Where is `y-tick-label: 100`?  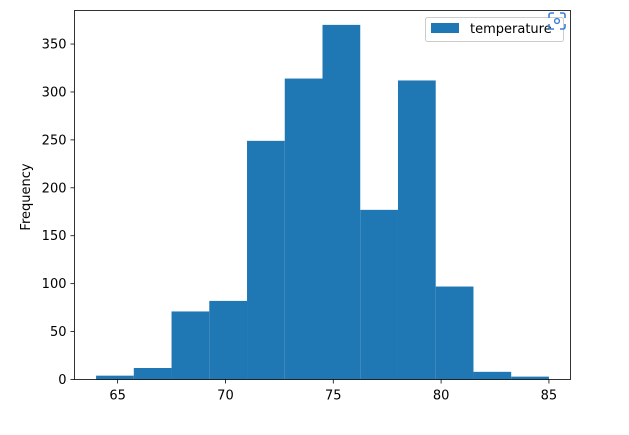
y-tick-label: 100 is located at coordinates (54, 284).